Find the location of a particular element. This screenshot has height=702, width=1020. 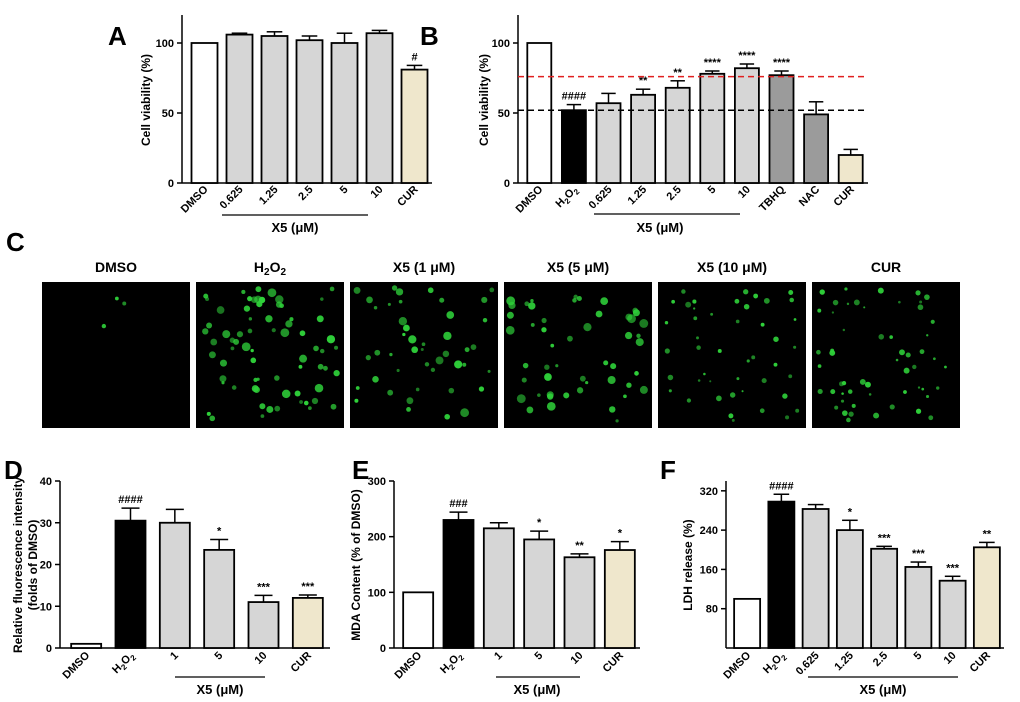

group-label: X5 (μM) is located at coordinates (295, 227).